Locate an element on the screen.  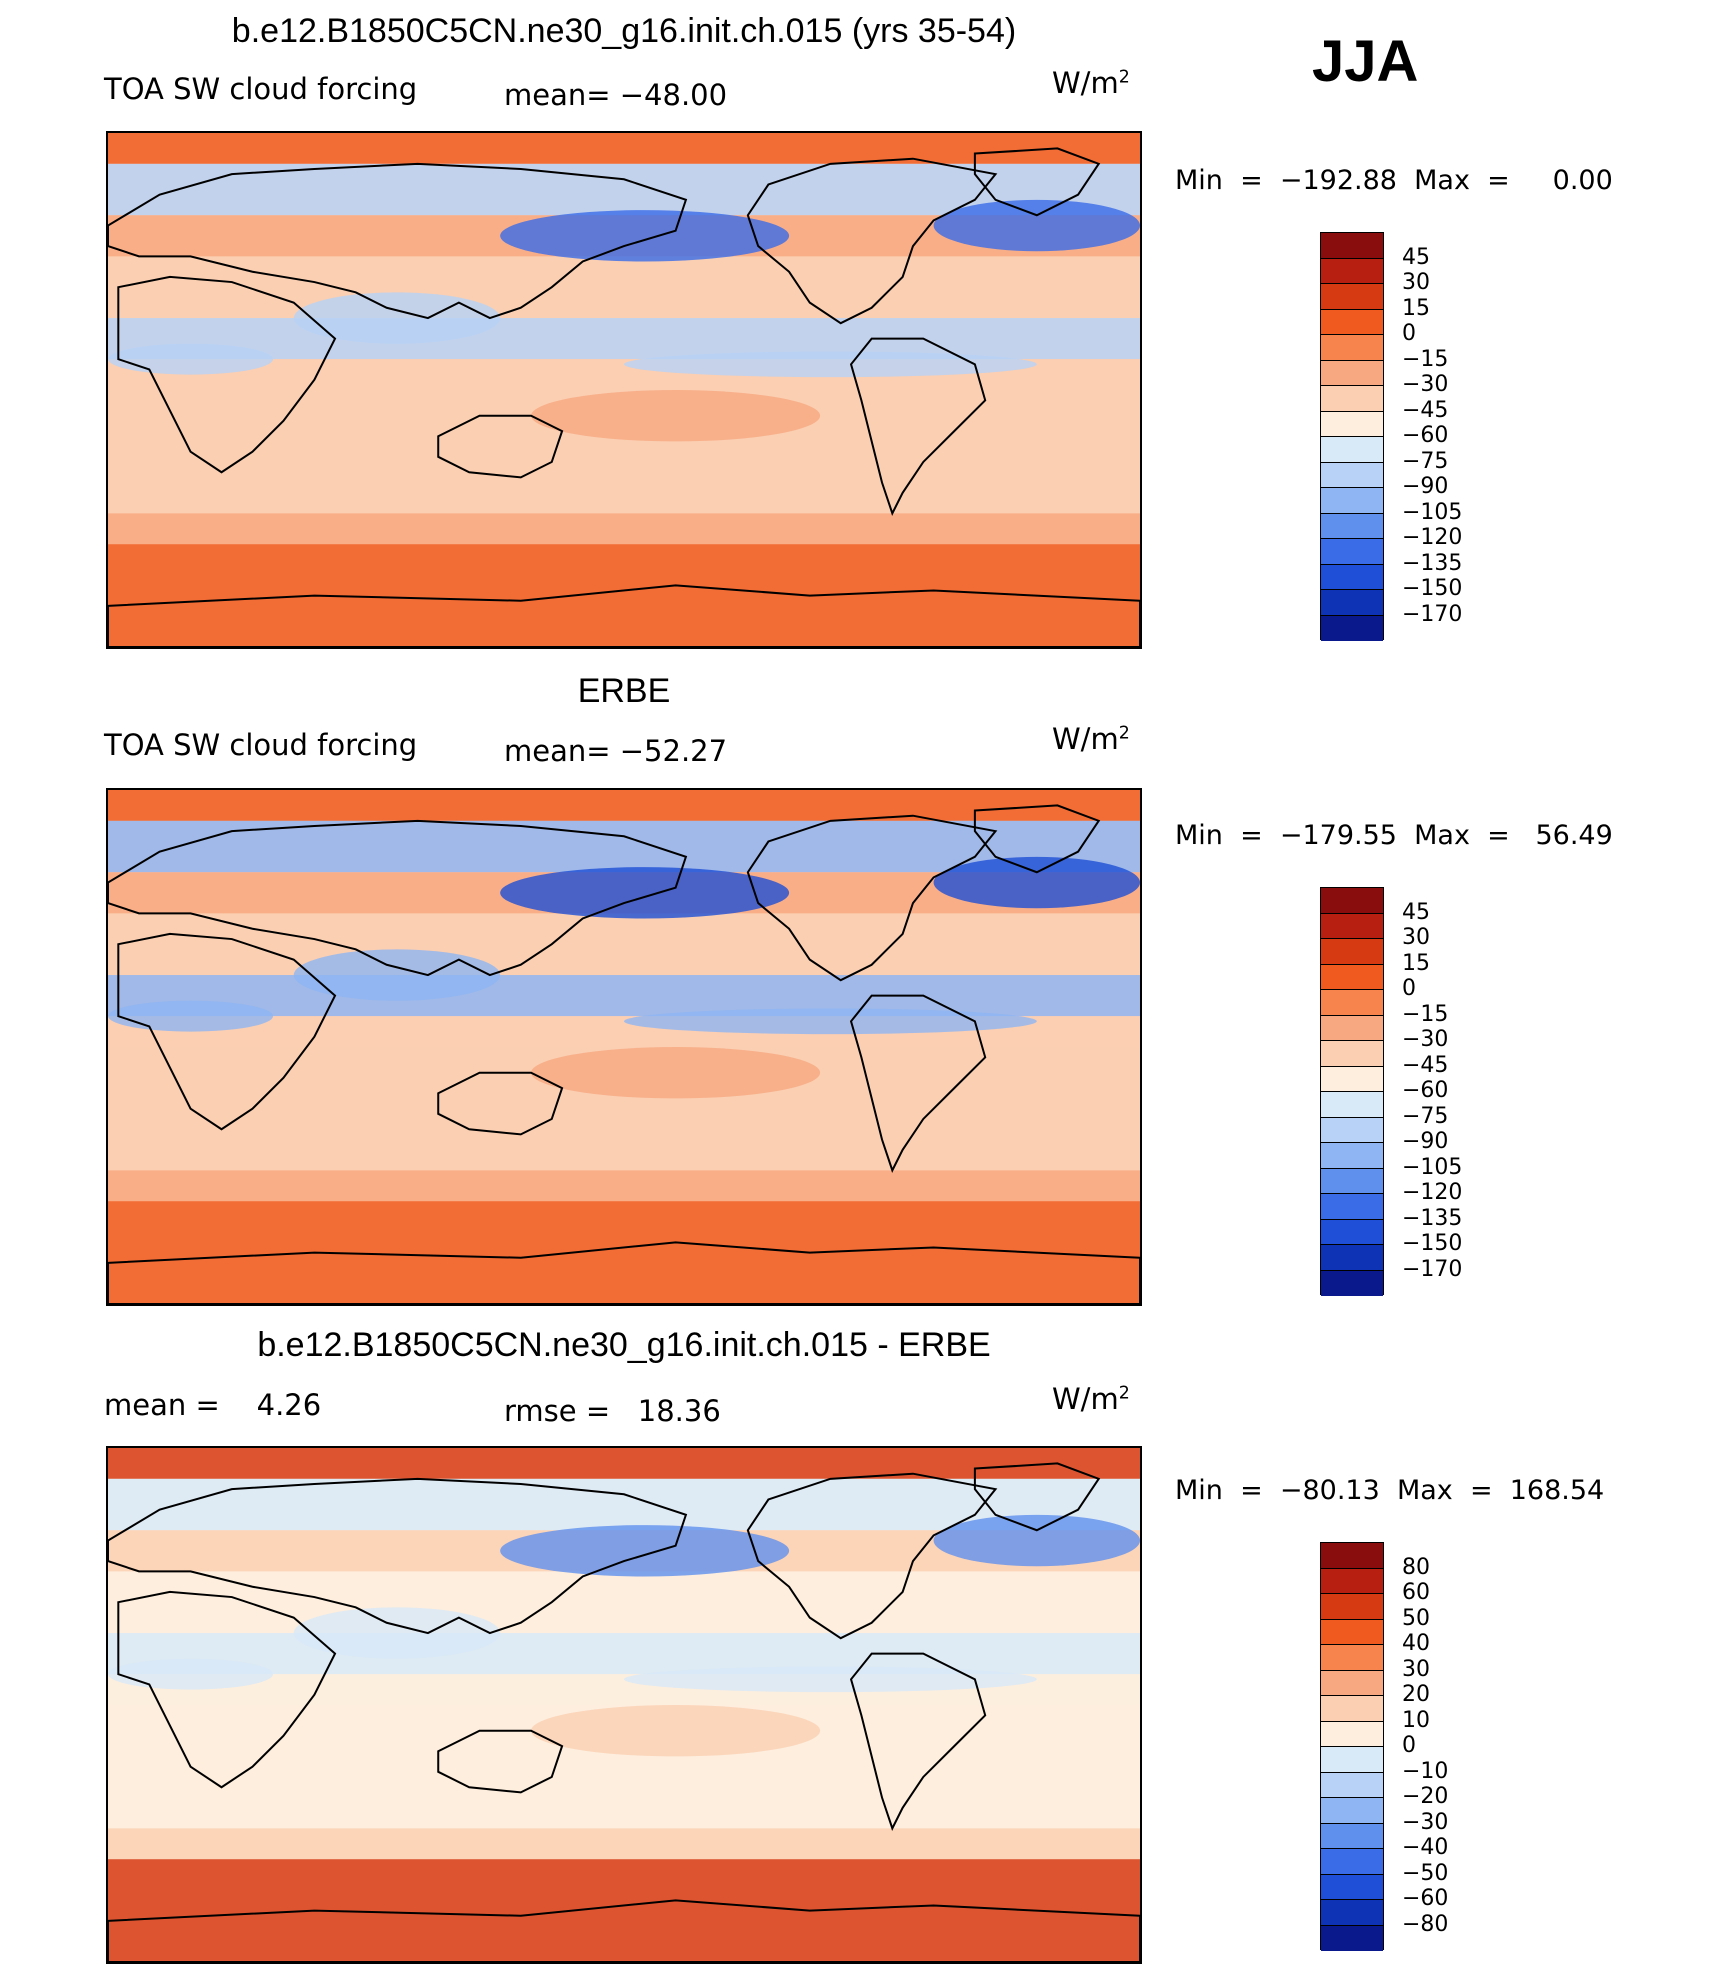
colorbar-label: 20 is located at coordinates (1416, 1694).